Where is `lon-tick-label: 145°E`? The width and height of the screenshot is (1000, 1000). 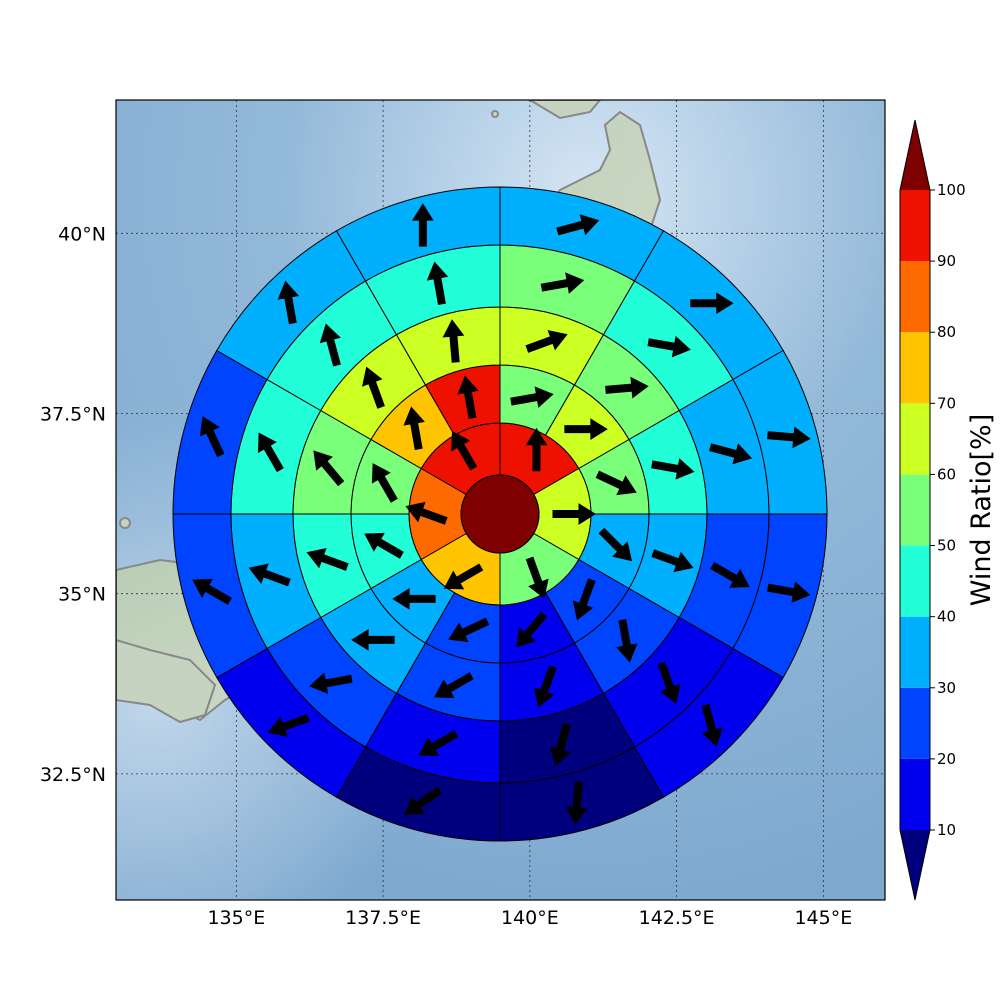
lon-tick-label: 145°E is located at coordinates (823, 918).